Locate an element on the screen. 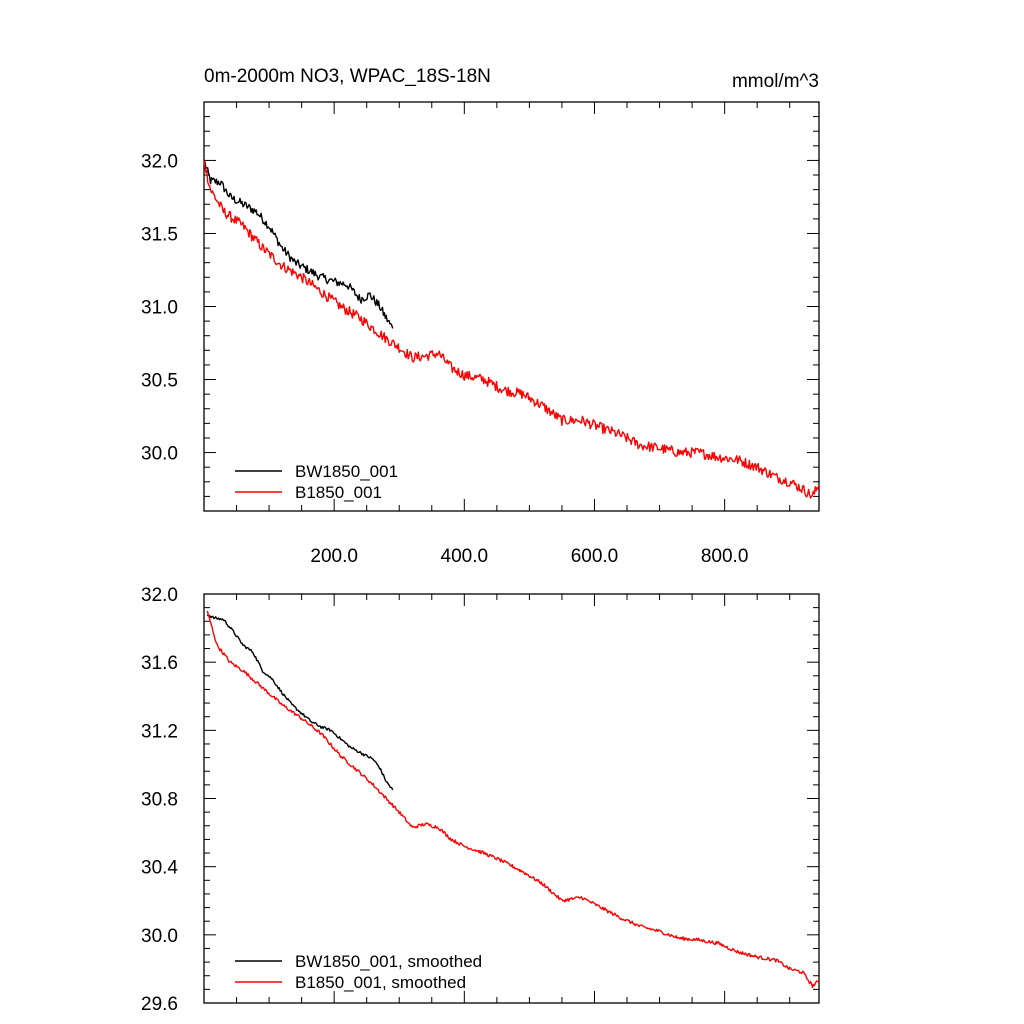  units-label: mmol/m^3 is located at coordinates (775, 81).